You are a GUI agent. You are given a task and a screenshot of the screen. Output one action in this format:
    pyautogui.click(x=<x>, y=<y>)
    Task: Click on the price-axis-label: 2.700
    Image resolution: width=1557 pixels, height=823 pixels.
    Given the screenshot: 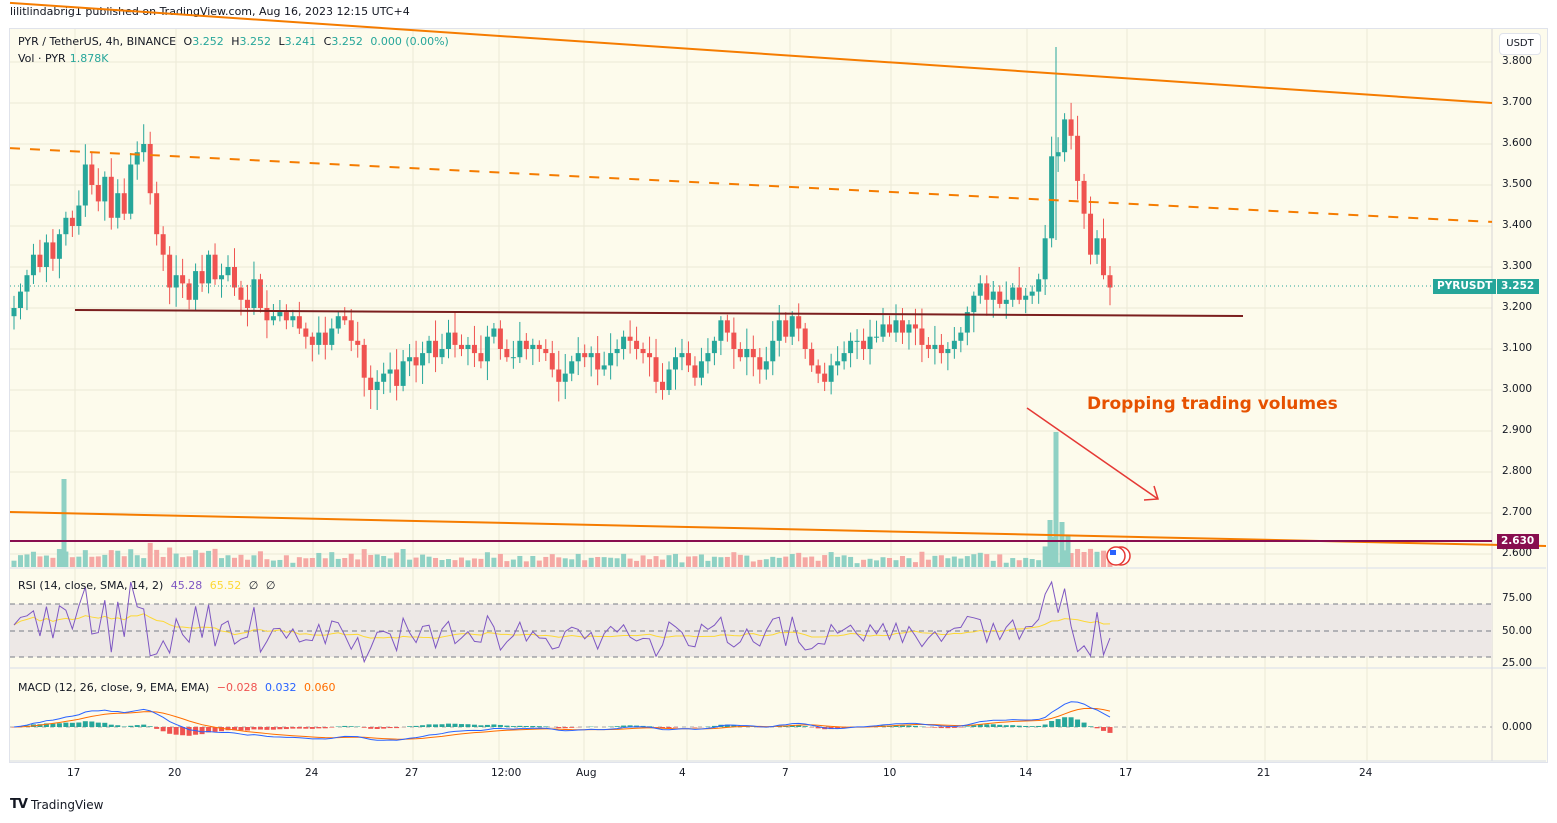 What is the action you would take?
    pyautogui.click(x=1517, y=512)
    